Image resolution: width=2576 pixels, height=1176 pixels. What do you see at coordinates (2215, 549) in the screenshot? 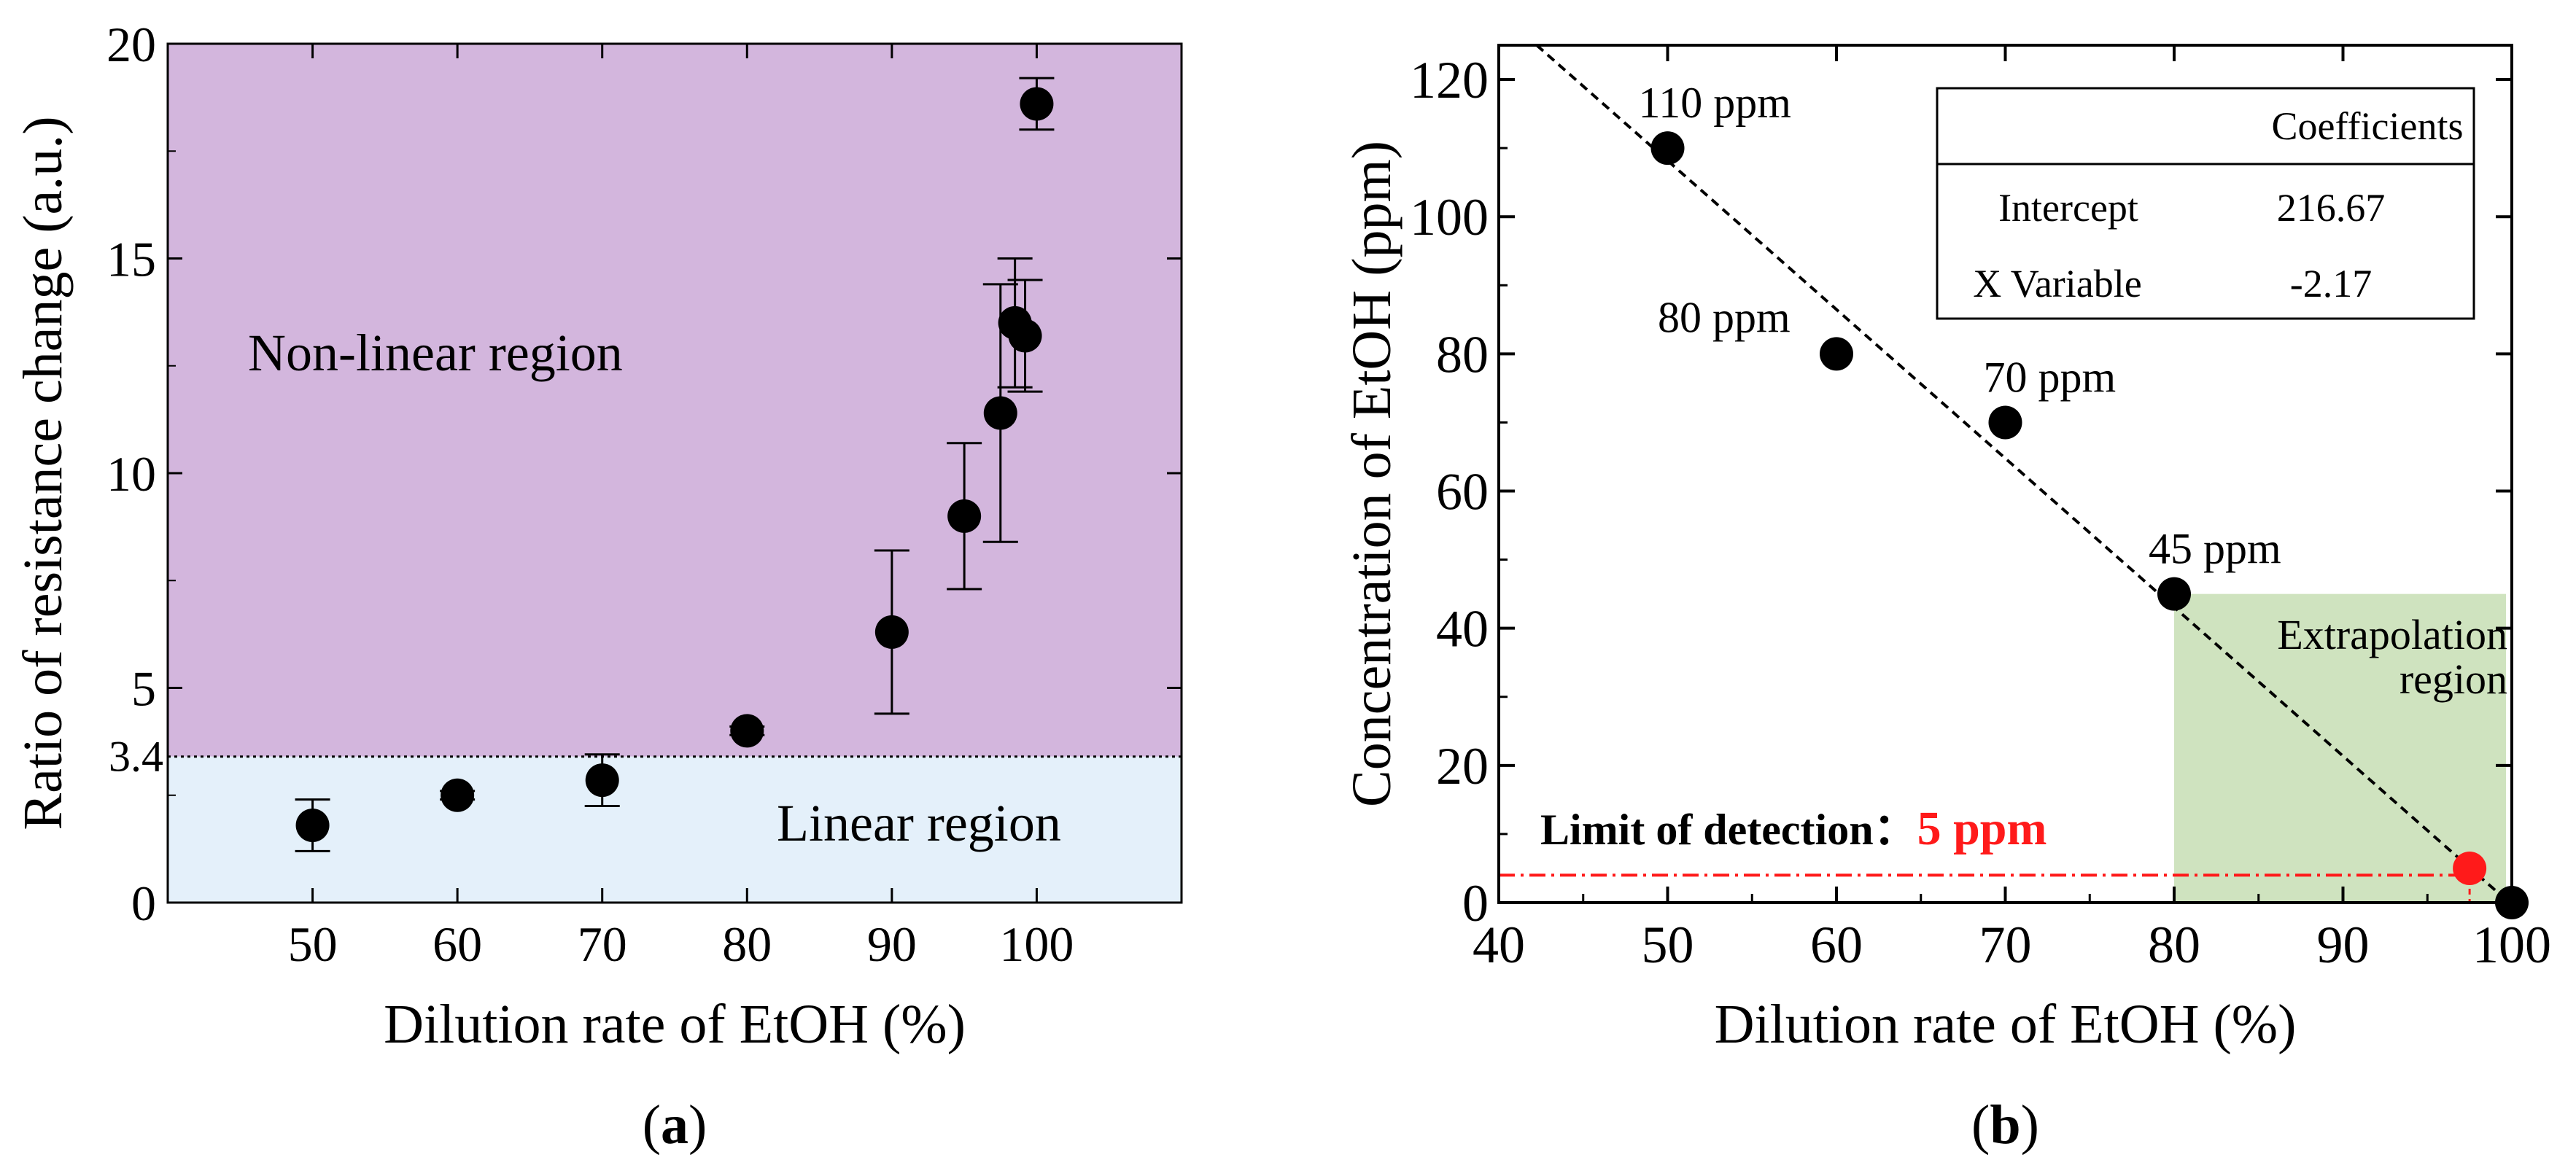
I see `data-label: 45 ppm` at bounding box center [2215, 549].